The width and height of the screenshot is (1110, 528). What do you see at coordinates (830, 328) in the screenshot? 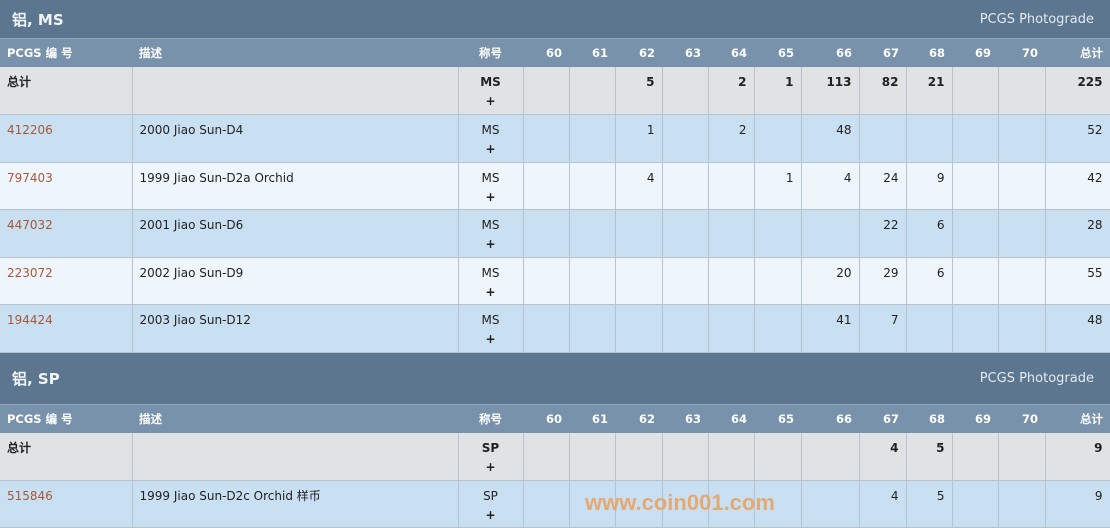
I see `grade-count-cell: 41` at bounding box center [830, 328].